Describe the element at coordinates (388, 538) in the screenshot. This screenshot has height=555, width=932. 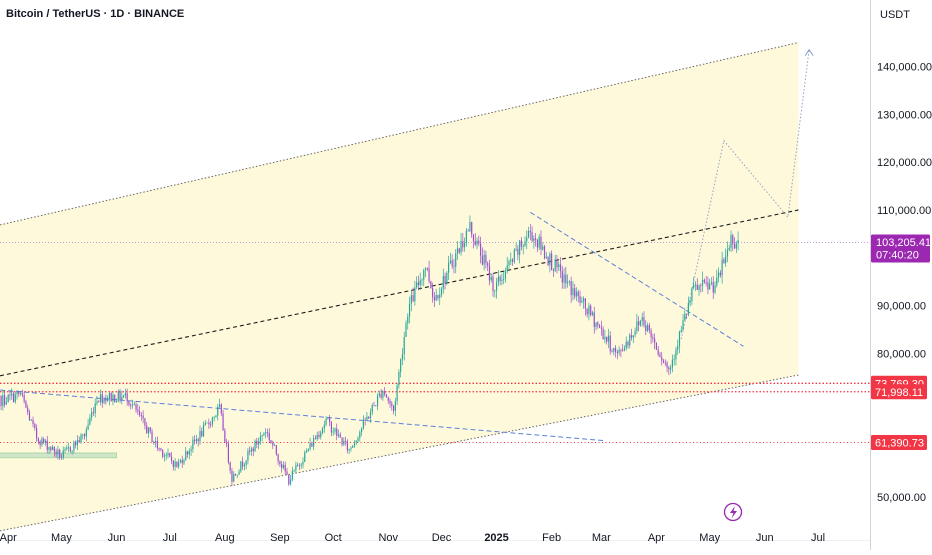
I see `x-tick-label: Nov` at that location.